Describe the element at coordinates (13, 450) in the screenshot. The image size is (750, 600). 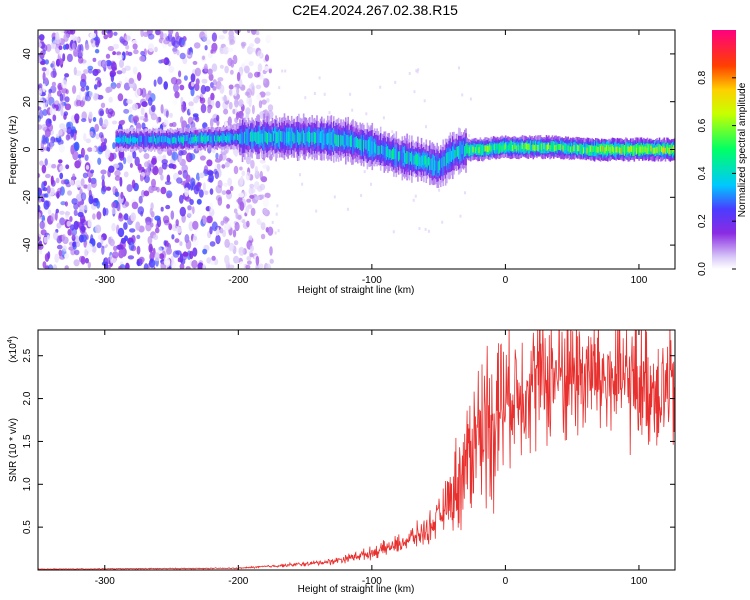
I see `snr-y-label: SNR (10 * v/v)` at that location.